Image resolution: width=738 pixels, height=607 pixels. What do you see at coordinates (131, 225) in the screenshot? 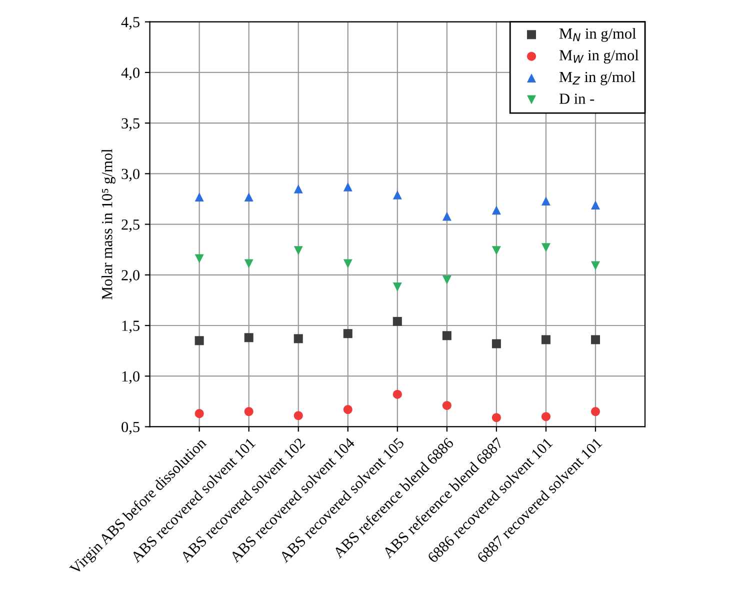
I see `y-tick-label: 2,5` at bounding box center [131, 225].